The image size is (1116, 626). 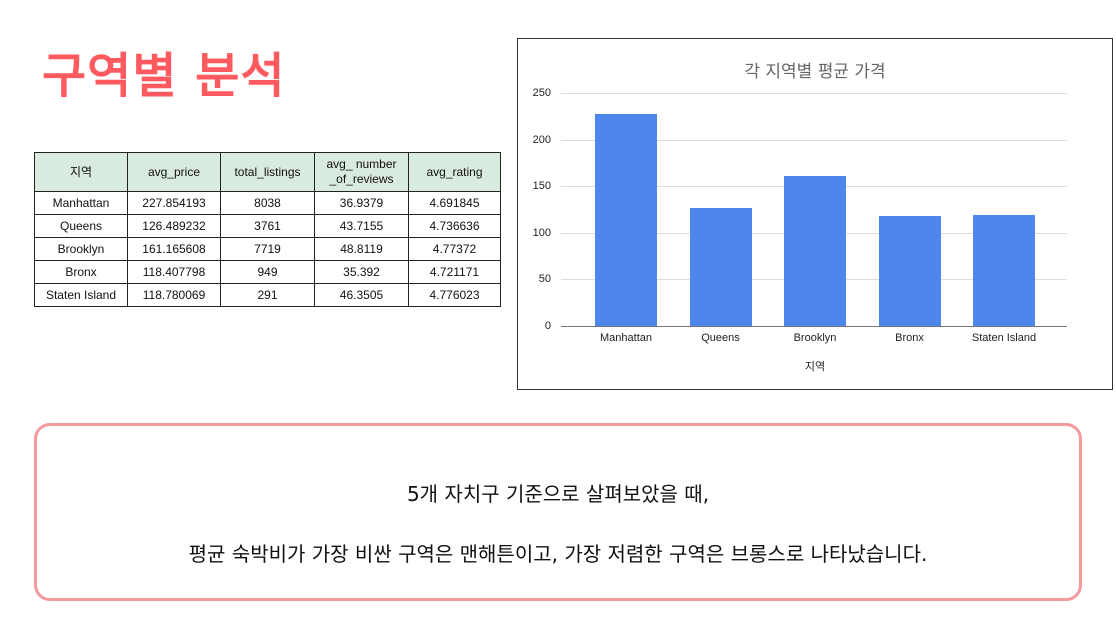 What do you see at coordinates (174, 226) in the screenshot?
I see `cell-avg-price: 126.489232` at bounding box center [174, 226].